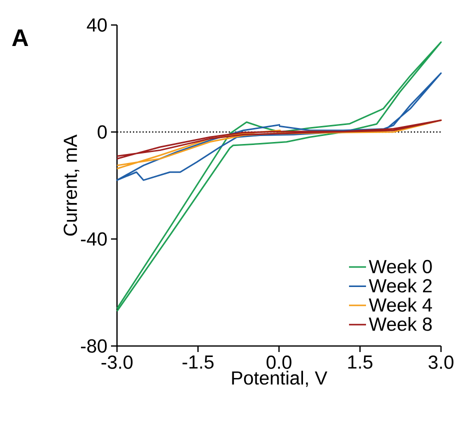 The width and height of the screenshot is (467, 422). I want to click on x-tick-label: -3.0, so click(117, 362).